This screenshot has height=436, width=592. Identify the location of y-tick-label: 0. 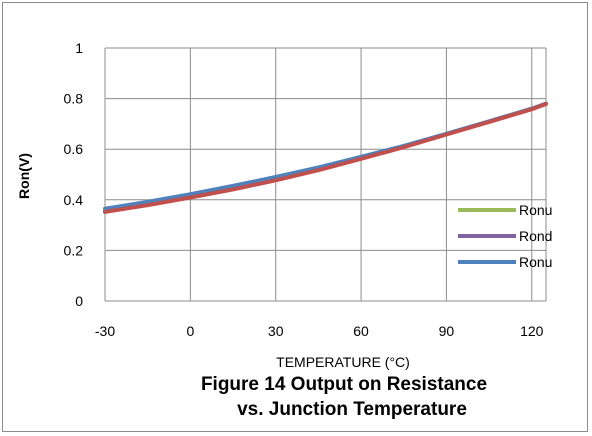
(79, 301).